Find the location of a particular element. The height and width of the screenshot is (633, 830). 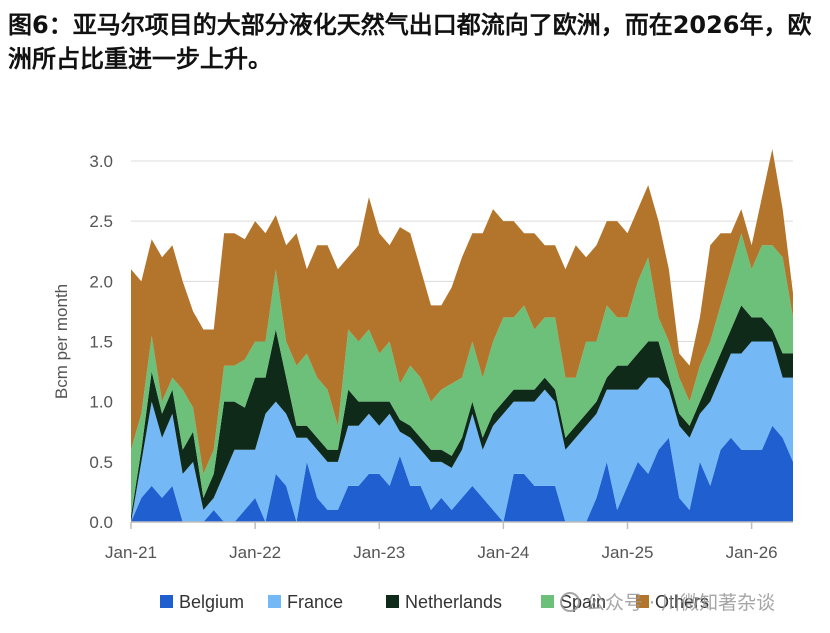

x-tick-label: Jan-24 is located at coordinates (503, 552).